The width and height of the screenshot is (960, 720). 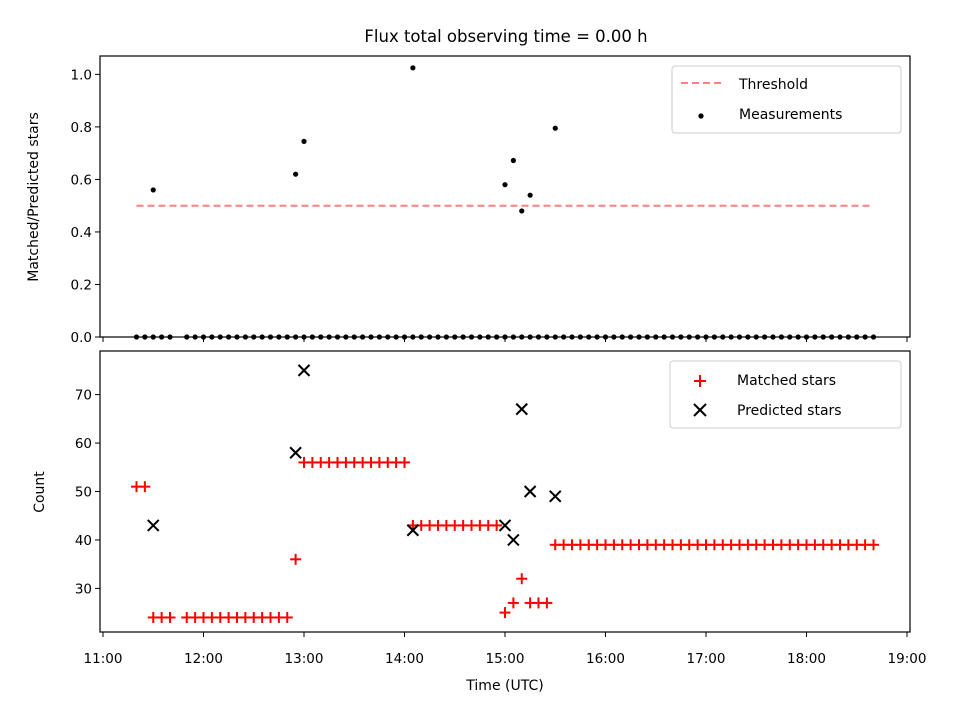 I want to click on bottom-y-tick-label: 40, so click(x=83, y=541).